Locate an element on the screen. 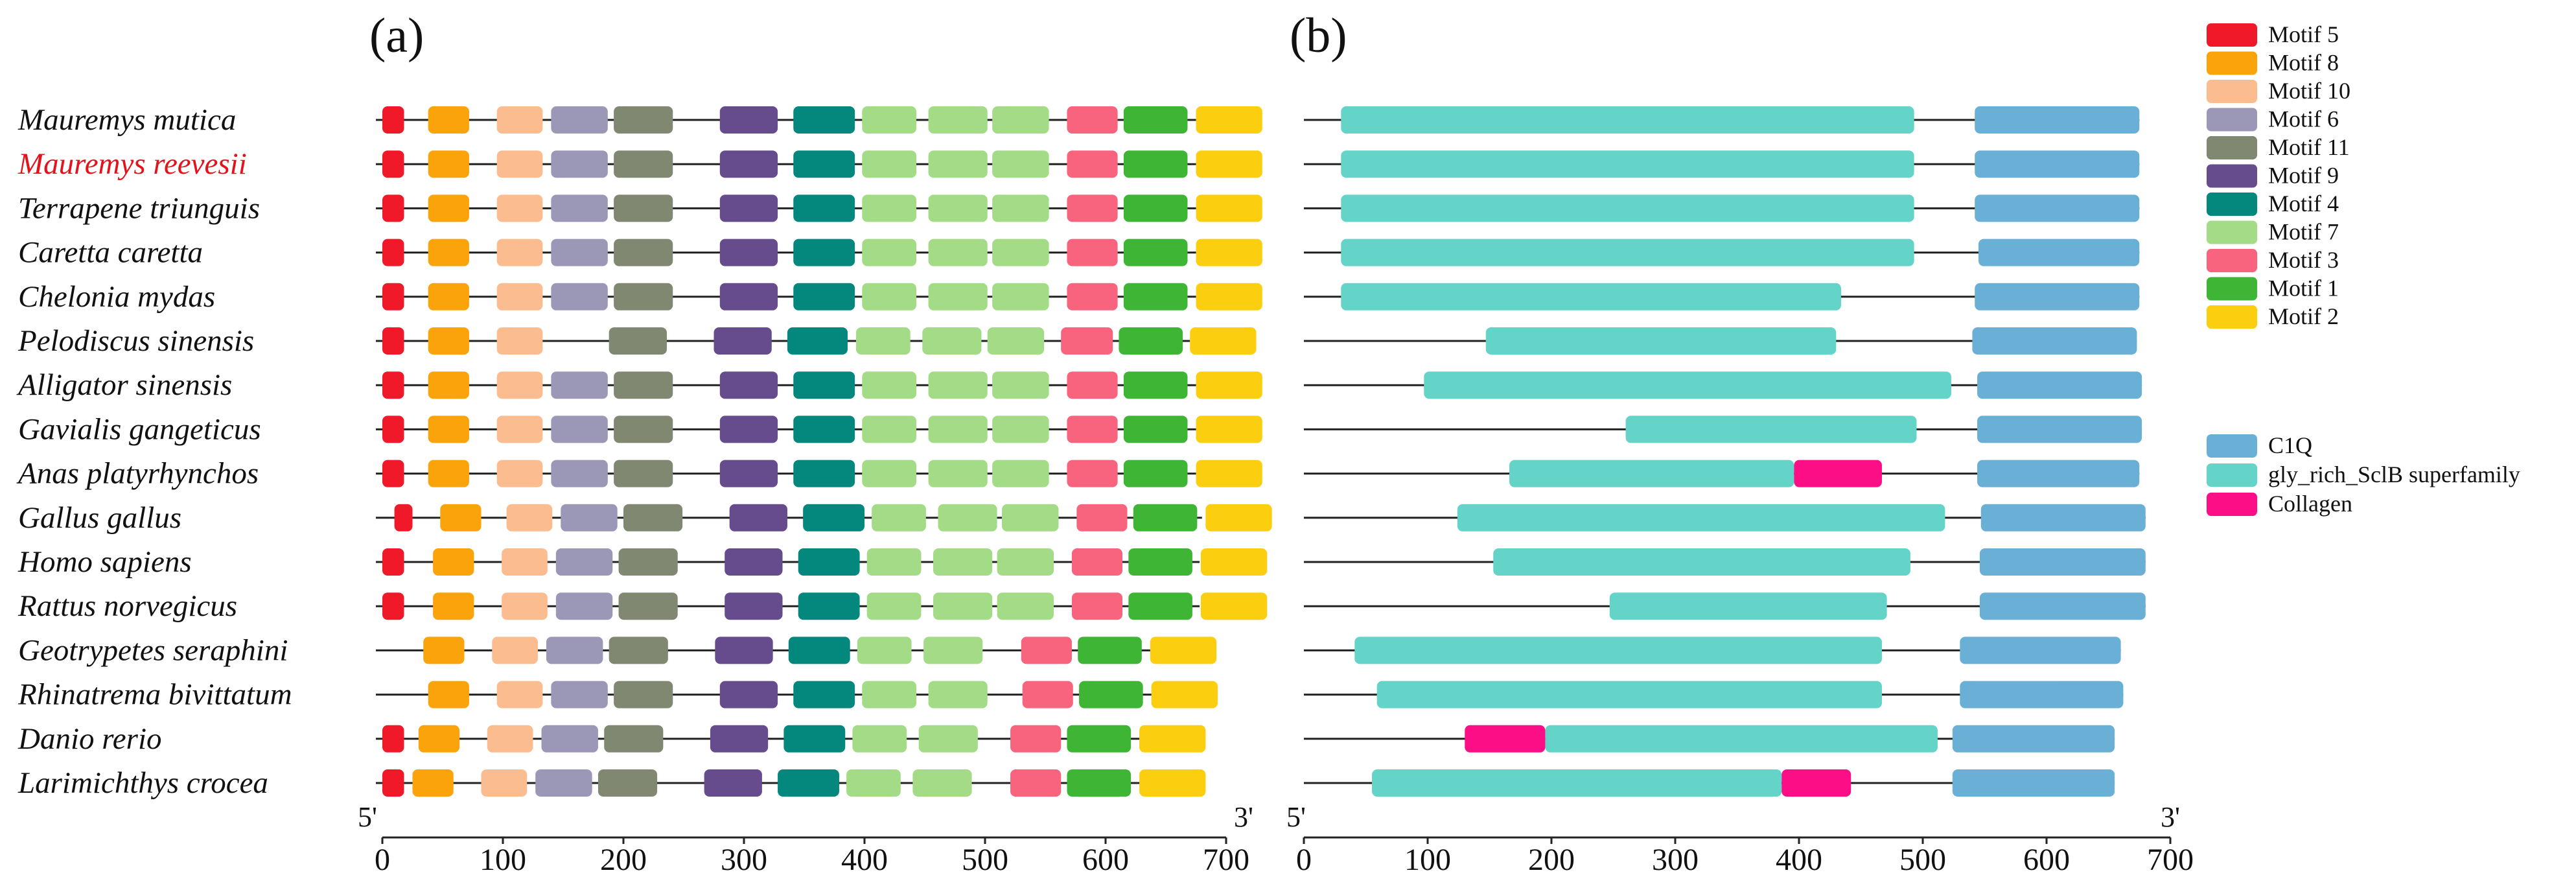 This screenshot has height=877, width=2576. tick-label: 700 is located at coordinates (2170, 860).